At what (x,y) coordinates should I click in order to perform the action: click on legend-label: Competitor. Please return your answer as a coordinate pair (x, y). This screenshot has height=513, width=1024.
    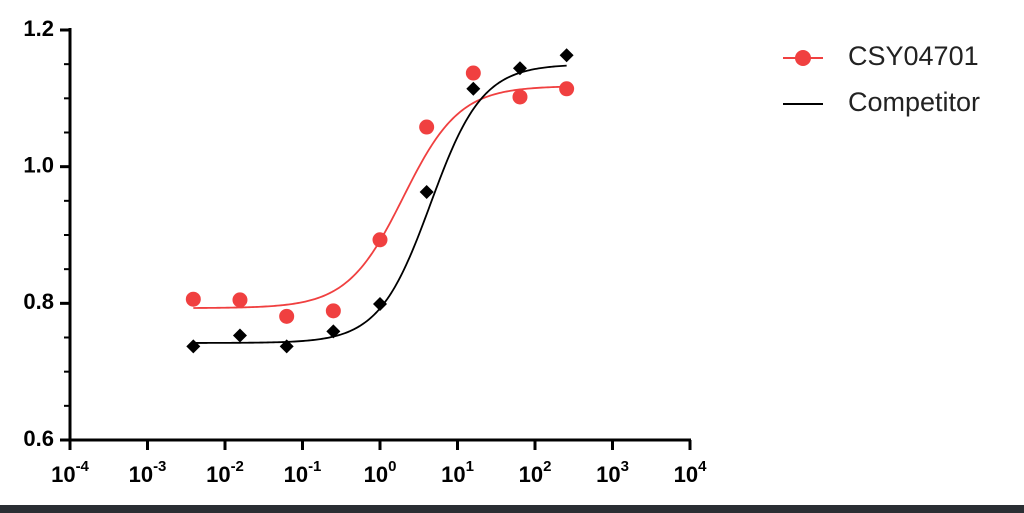
    Looking at the image, I should click on (914, 102).